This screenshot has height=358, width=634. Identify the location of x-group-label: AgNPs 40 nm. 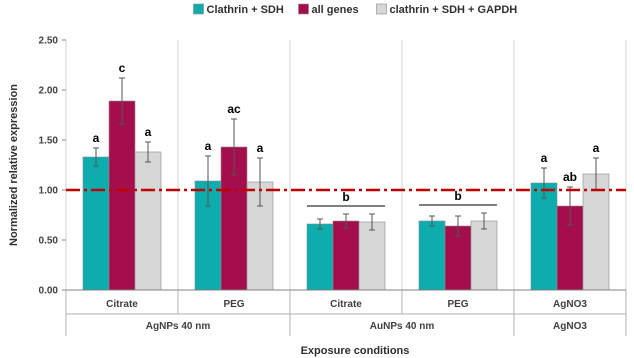
(178, 326).